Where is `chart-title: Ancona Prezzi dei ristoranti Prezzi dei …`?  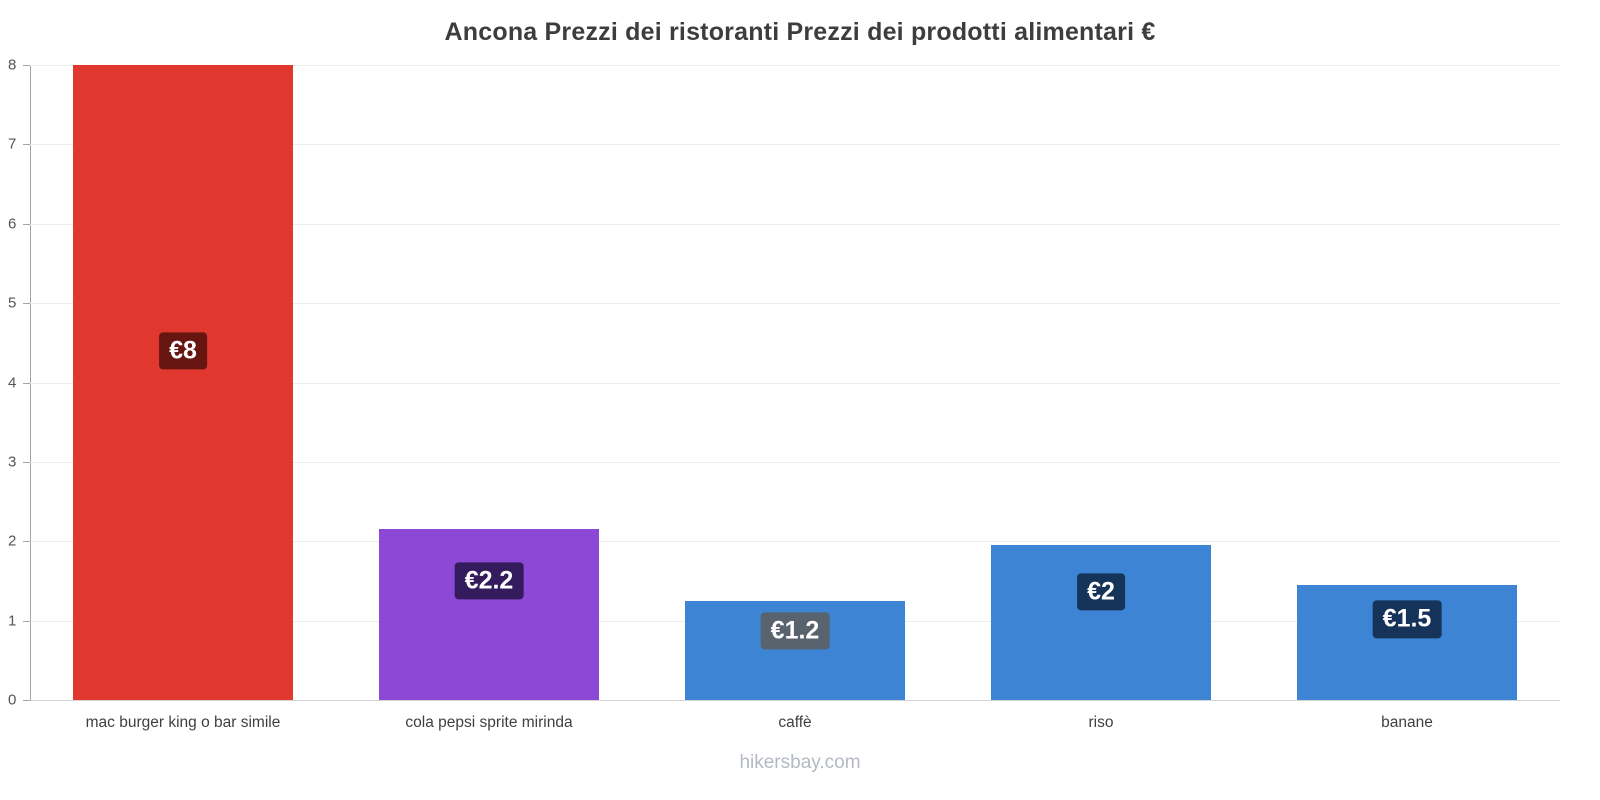 chart-title: Ancona Prezzi dei ristoranti Prezzi dei … is located at coordinates (800, 32).